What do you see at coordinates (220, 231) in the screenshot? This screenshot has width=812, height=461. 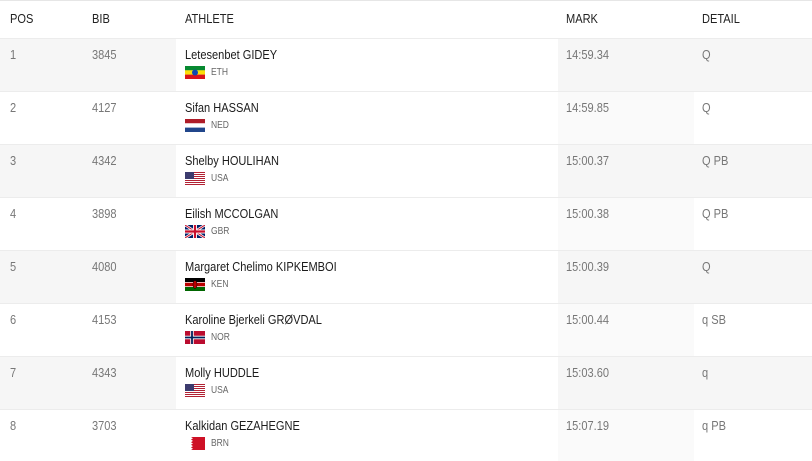 I see `country-code: GBR` at bounding box center [220, 231].